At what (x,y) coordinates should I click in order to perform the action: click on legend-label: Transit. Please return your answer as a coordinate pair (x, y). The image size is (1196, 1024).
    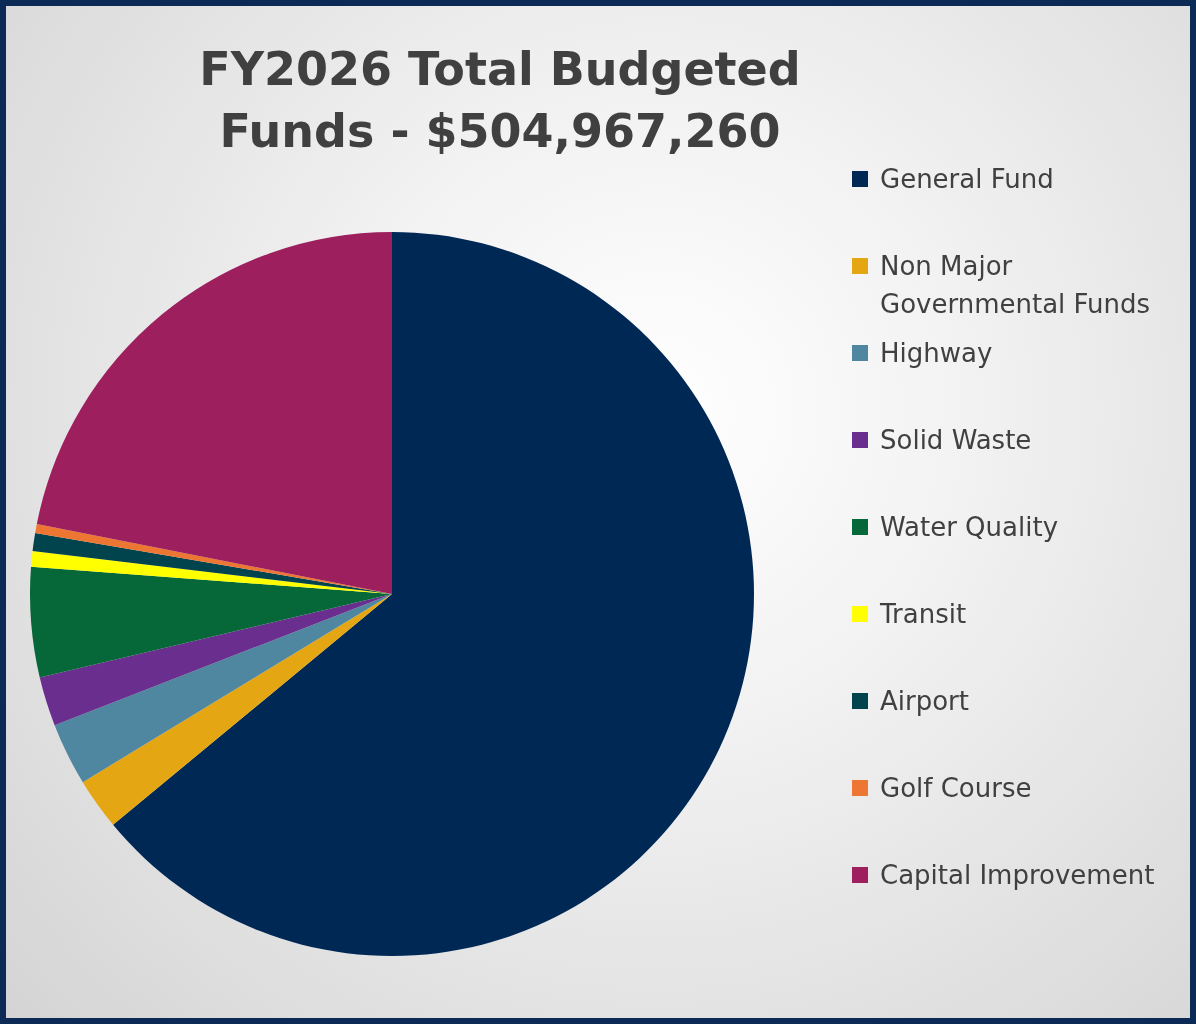
    Looking at the image, I should click on (923, 614).